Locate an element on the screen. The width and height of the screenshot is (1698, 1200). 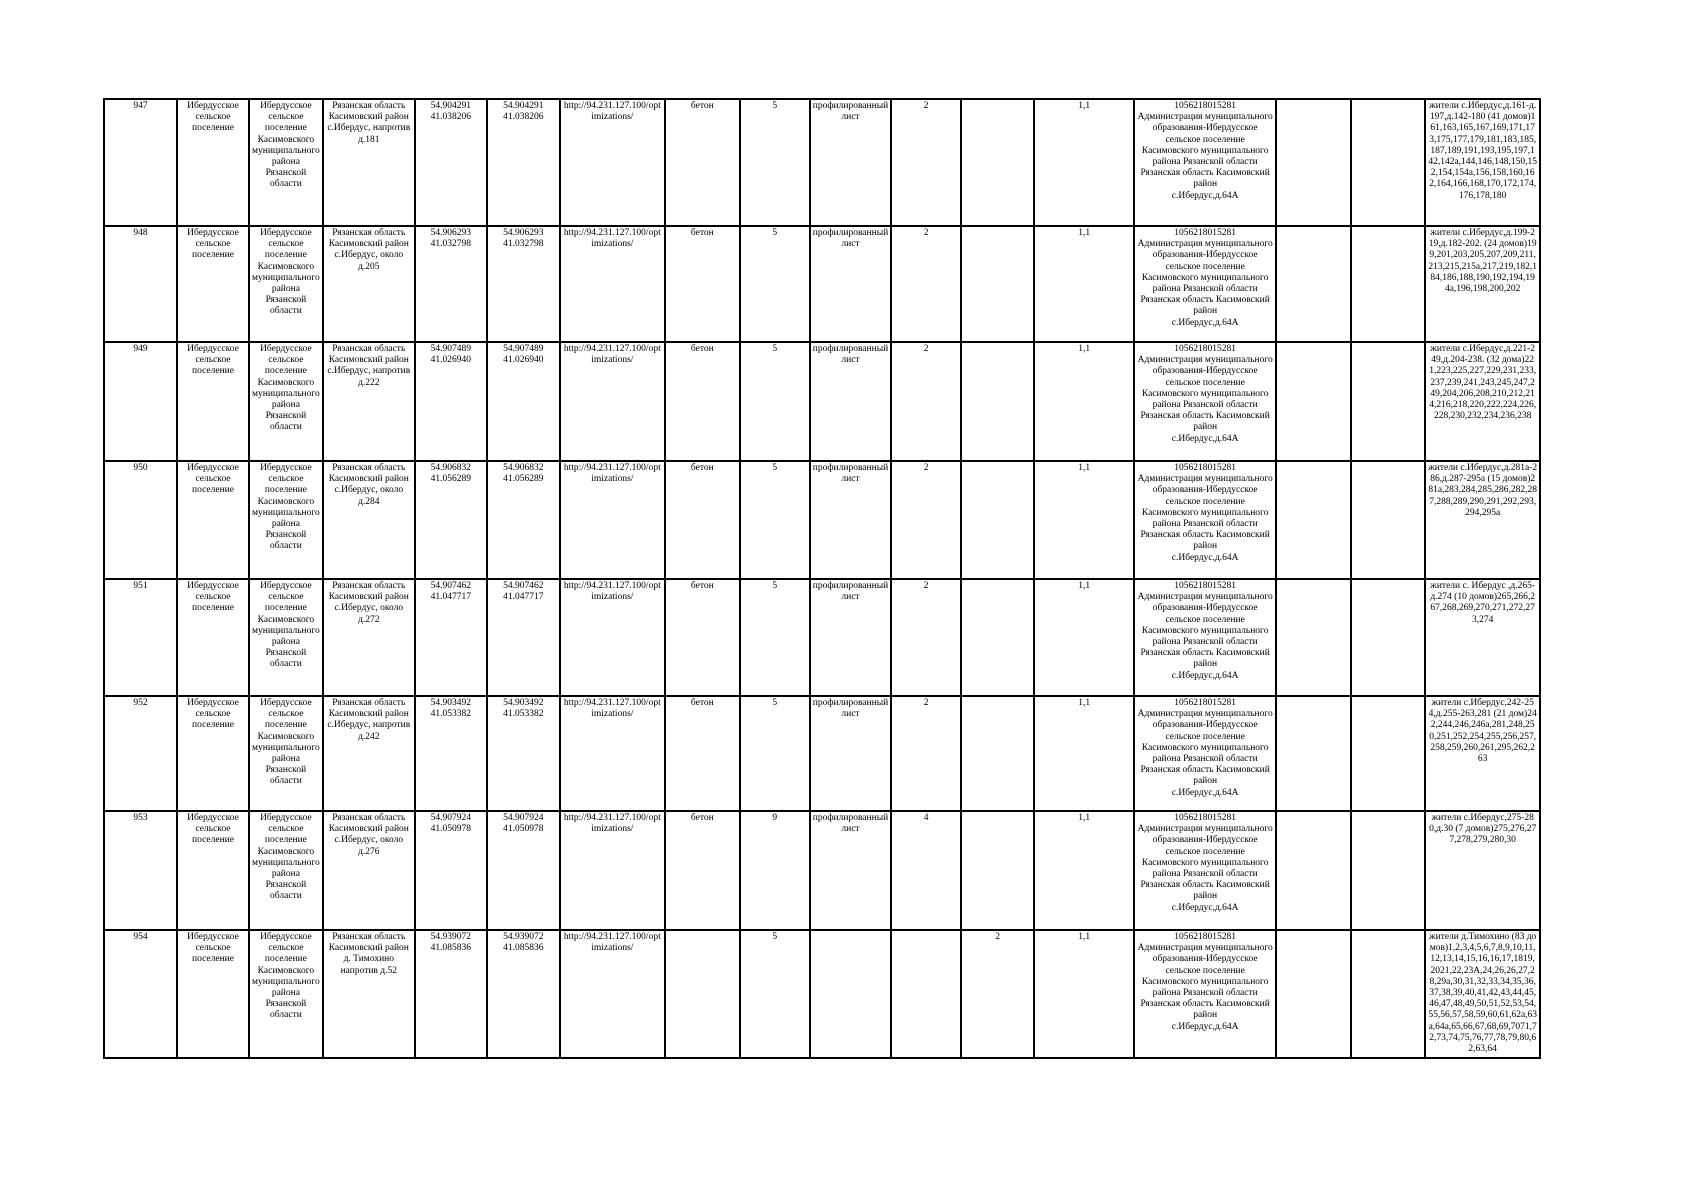
cell-surface-material is located at coordinates (702, 994).